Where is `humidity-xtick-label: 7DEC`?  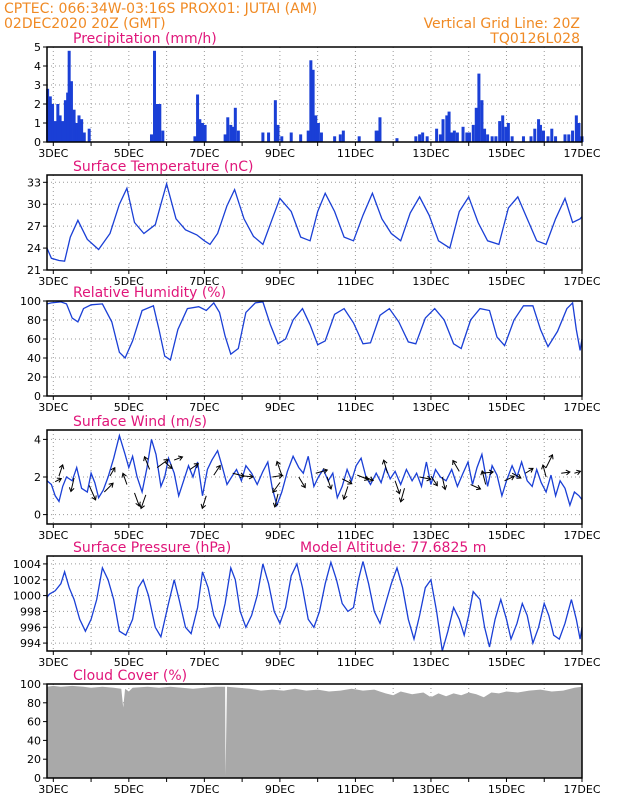 humidity-xtick-label: 7DEC is located at coordinates (204, 407).